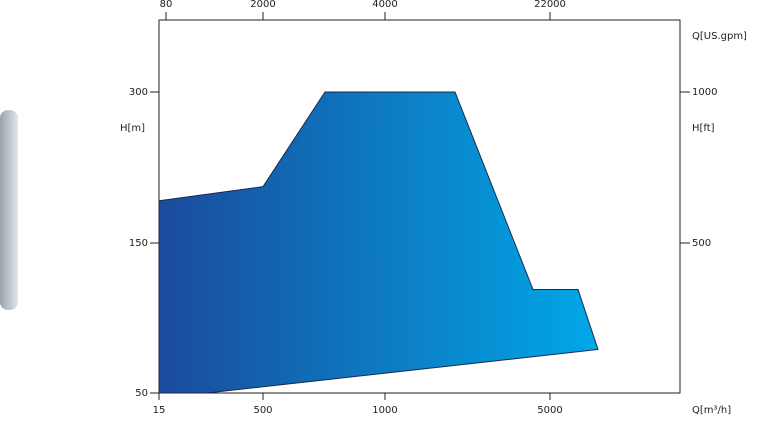  Describe the element at coordinates (262, 5) in the screenshot. I see `x2-tick-label: 2000` at that location.